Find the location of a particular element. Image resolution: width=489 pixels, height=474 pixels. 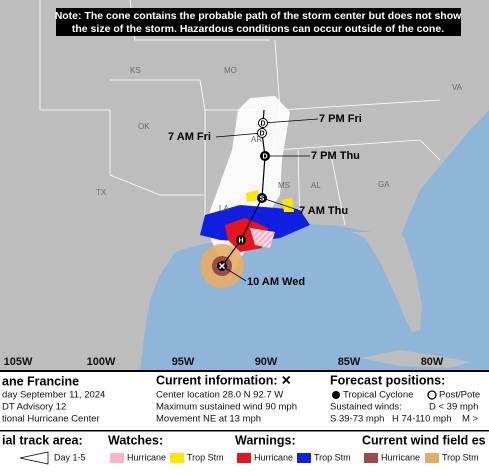

legend-divider is located at coordinates (244, 431).